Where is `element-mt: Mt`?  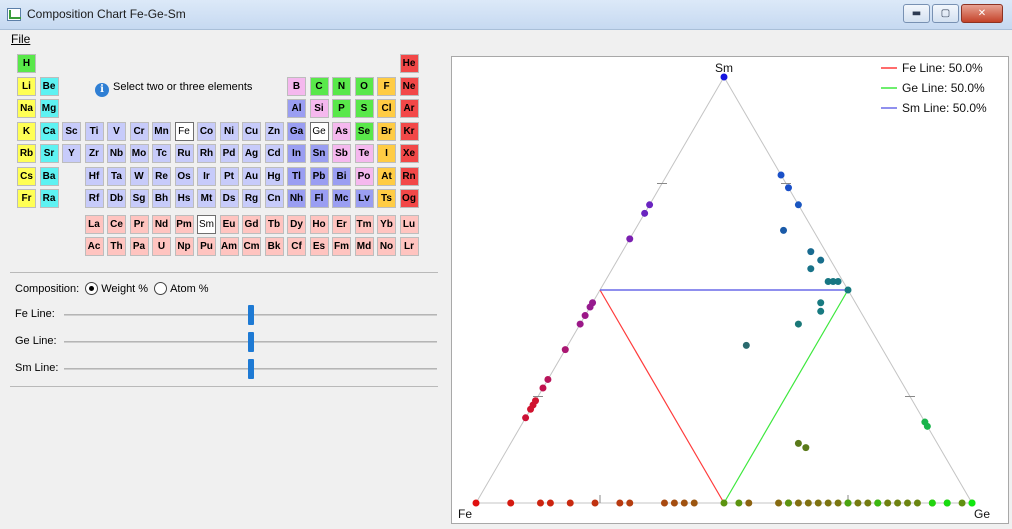 element-mt: Mt is located at coordinates (206, 198).